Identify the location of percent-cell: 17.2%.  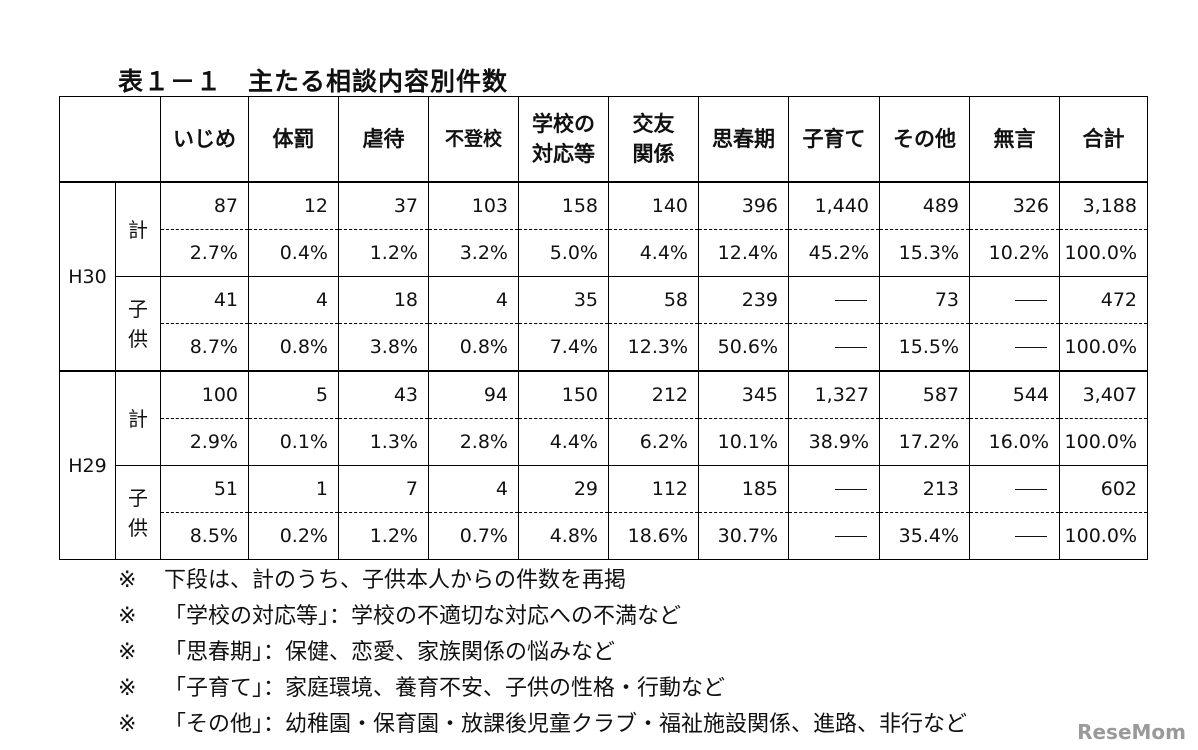
(924, 442).